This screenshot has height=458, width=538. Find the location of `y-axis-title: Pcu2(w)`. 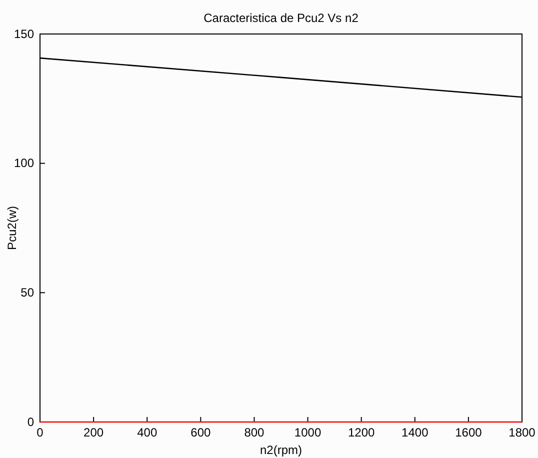

y-axis-title: Pcu2(w) is located at coordinates (12, 228).